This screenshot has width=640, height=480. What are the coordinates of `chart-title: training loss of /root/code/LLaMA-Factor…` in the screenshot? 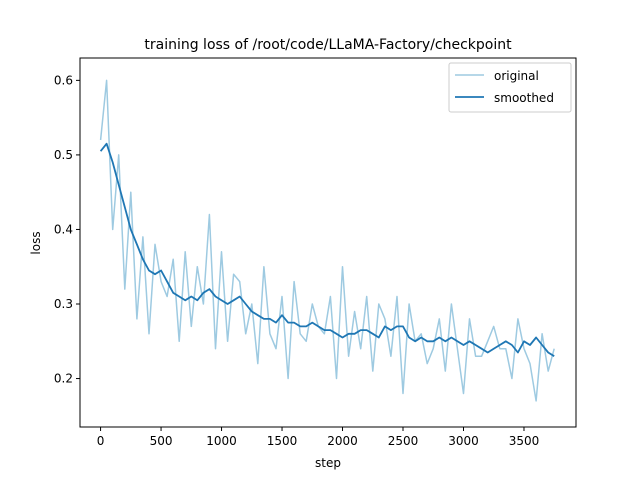 It's located at (328, 45).